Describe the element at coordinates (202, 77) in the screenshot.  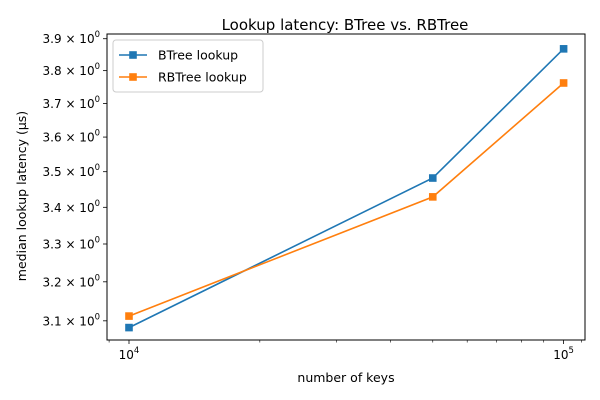
I see `legend-label: RBTree lookup` at that location.